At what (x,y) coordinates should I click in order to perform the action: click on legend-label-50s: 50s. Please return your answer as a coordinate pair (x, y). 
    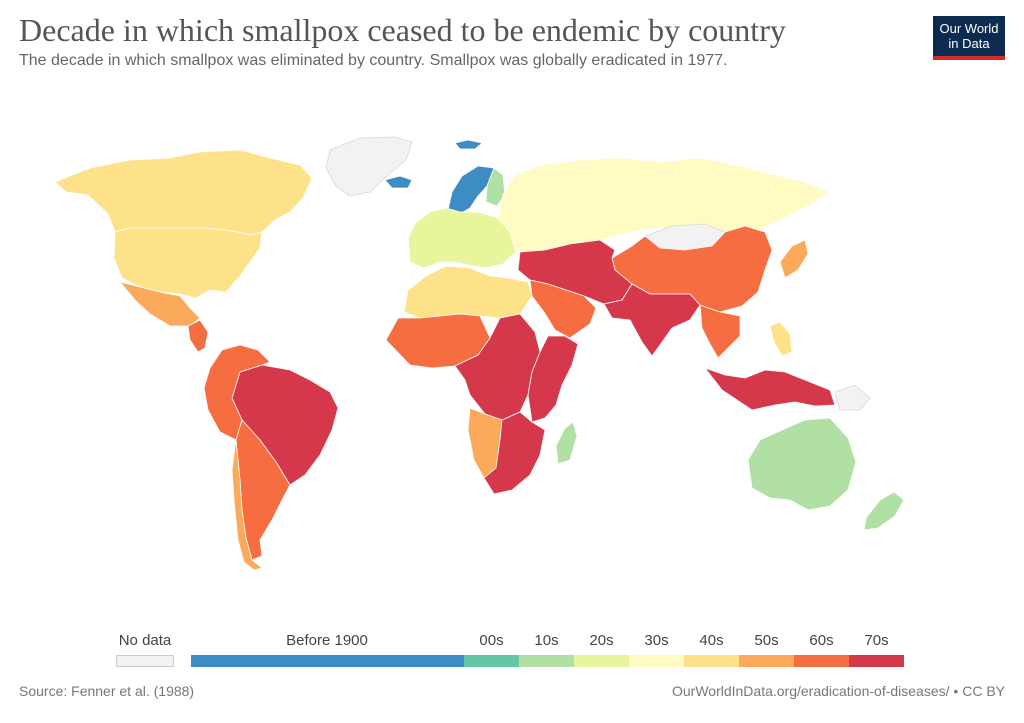
    Looking at the image, I should click on (766, 640).